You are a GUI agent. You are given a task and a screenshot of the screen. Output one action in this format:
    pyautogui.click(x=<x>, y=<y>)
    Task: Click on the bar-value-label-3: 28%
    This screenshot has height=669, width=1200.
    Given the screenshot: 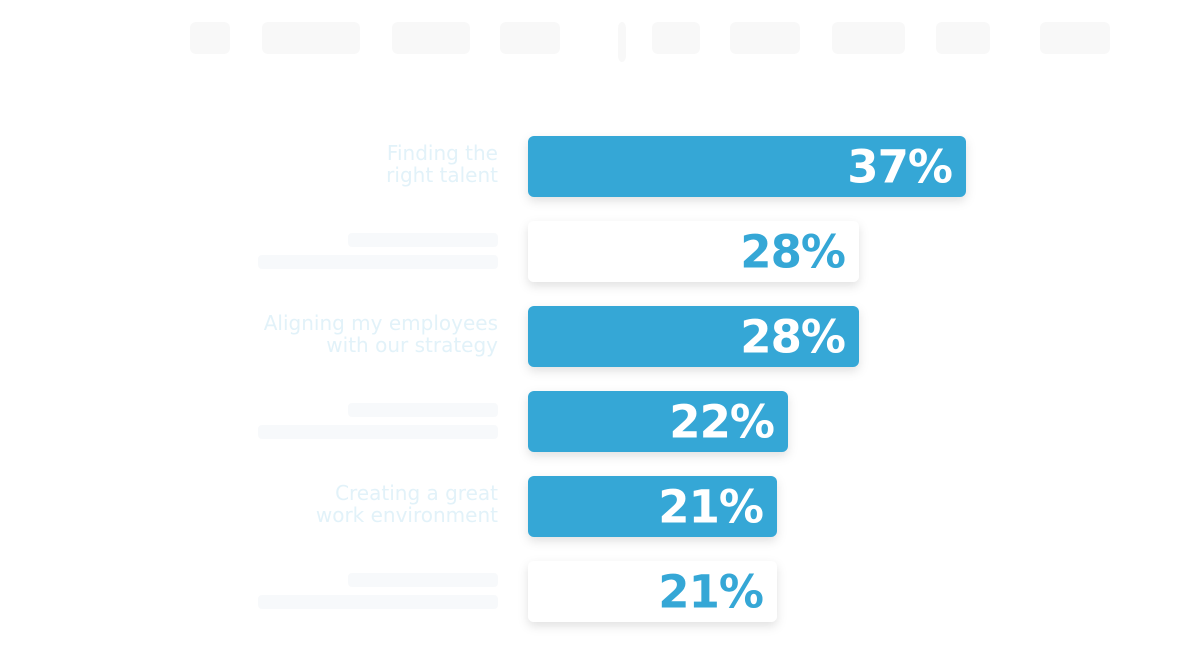 What is the action you would take?
    pyautogui.click(x=792, y=337)
    